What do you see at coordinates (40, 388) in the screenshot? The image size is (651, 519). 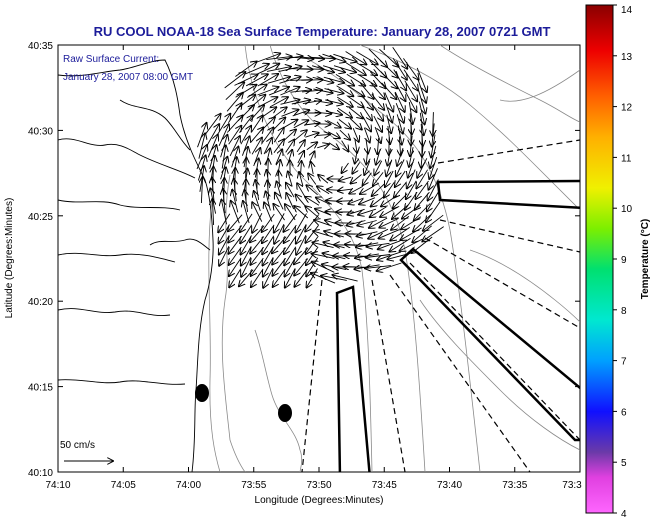 I see `y-tick-label: 40:15` at bounding box center [40, 388].